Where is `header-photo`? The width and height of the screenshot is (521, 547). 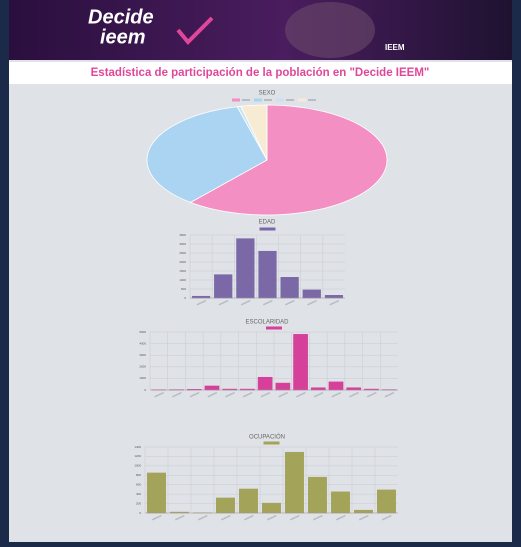 header-photo is located at coordinates (330, 30).